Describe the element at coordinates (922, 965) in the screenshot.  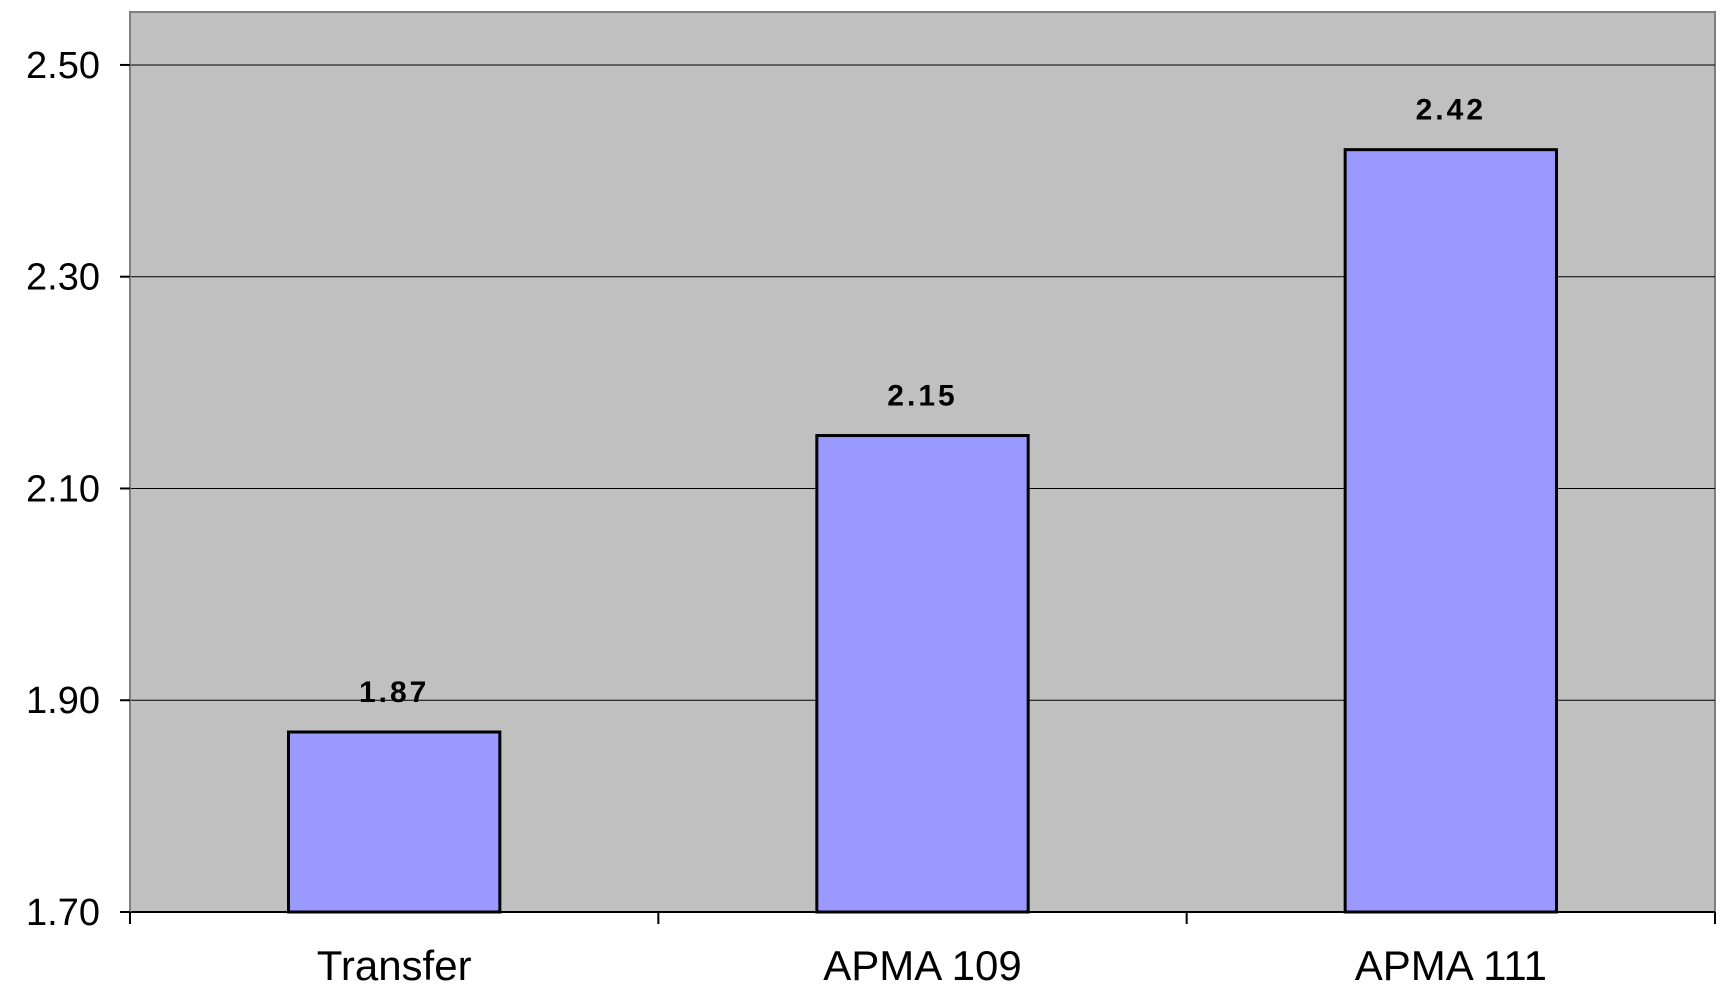
I see `category-label: APMA 109` at that location.